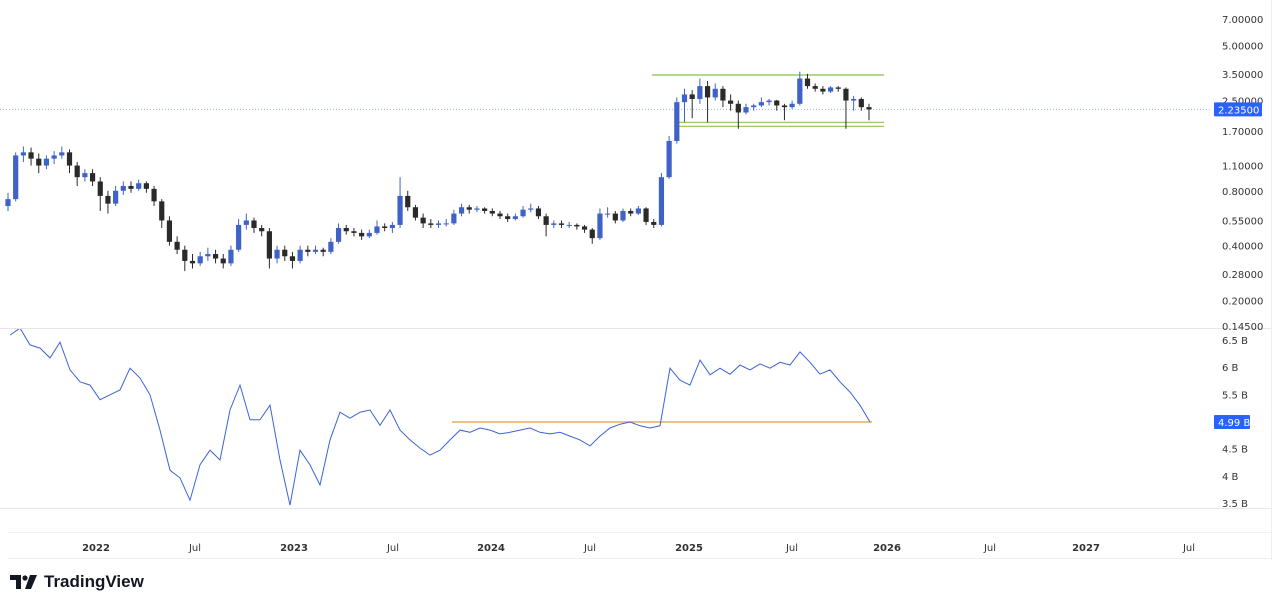 Image resolution: width=1280 pixels, height=608 pixels. Describe the element at coordinates (491, 548) in the screenshot. I see `time-tick-label: 2024` at that location.